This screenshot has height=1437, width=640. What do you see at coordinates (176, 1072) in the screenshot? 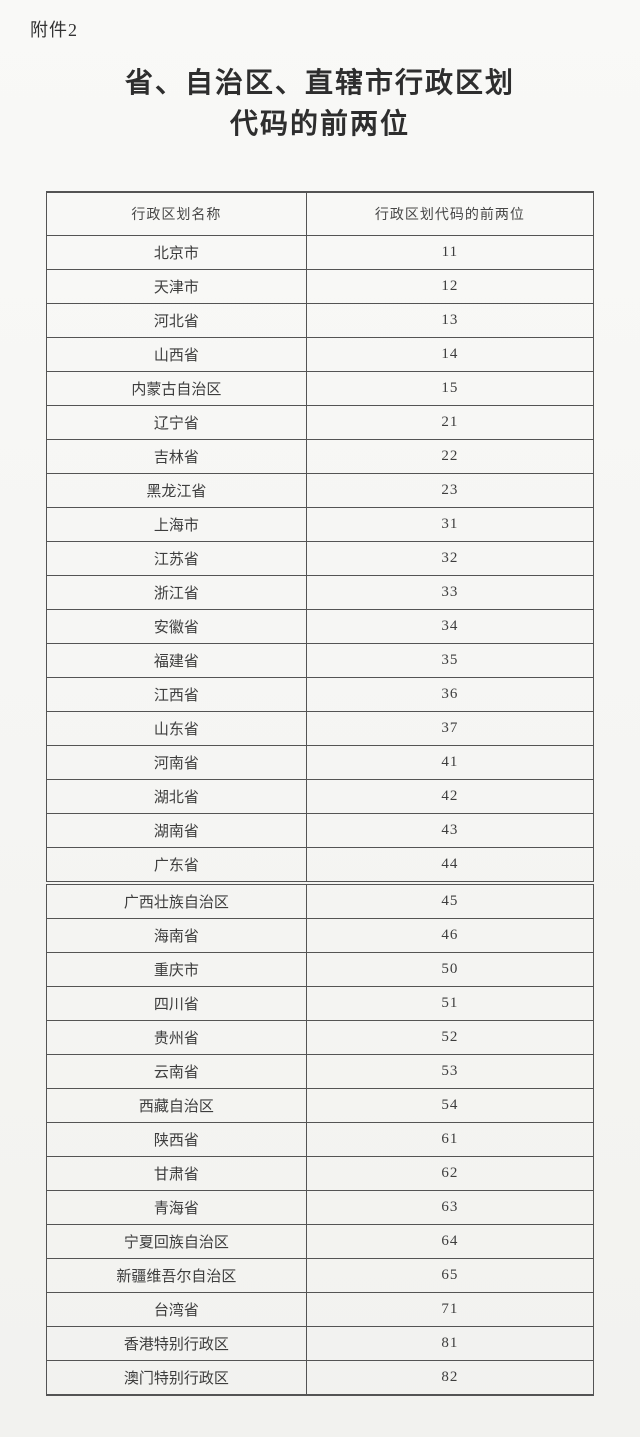
I see `division-name-cell: 云南省` at bounding box center [176, 1072].